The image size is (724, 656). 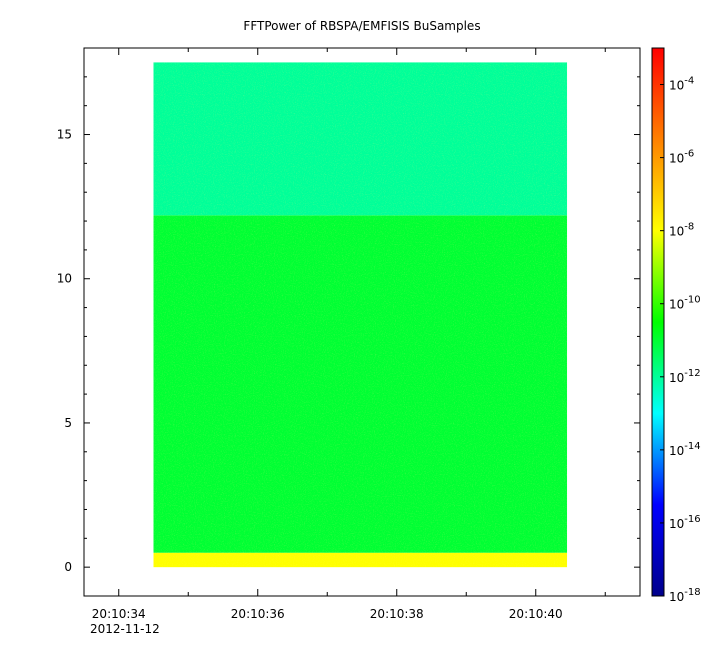 I want to click on x-tick-label: 20:10:40, so click(x=536, y=614).